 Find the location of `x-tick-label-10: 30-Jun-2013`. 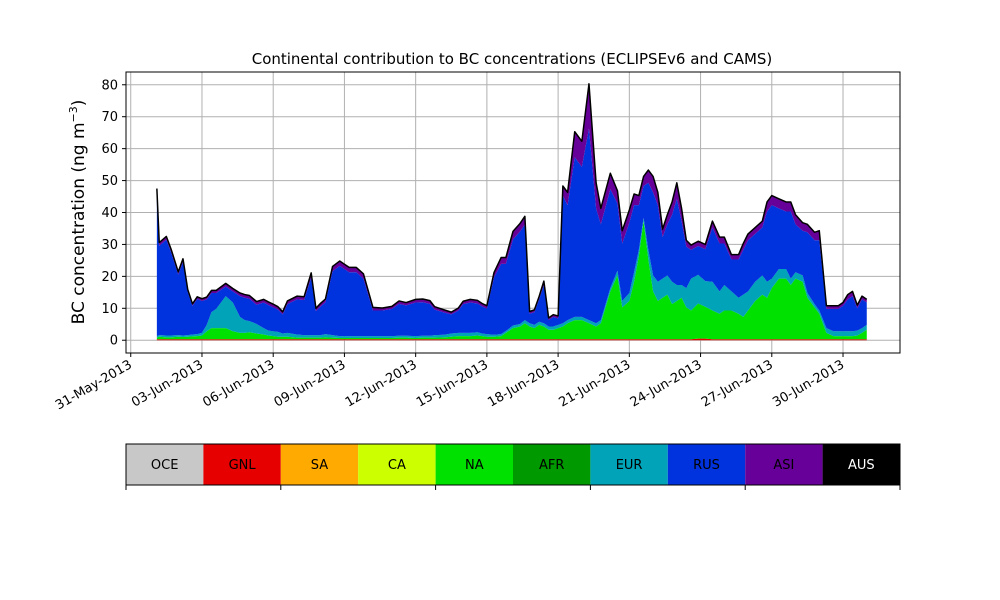

x-tick-label-10: 30-Jun-2013 is located at coordinates (808, 383).